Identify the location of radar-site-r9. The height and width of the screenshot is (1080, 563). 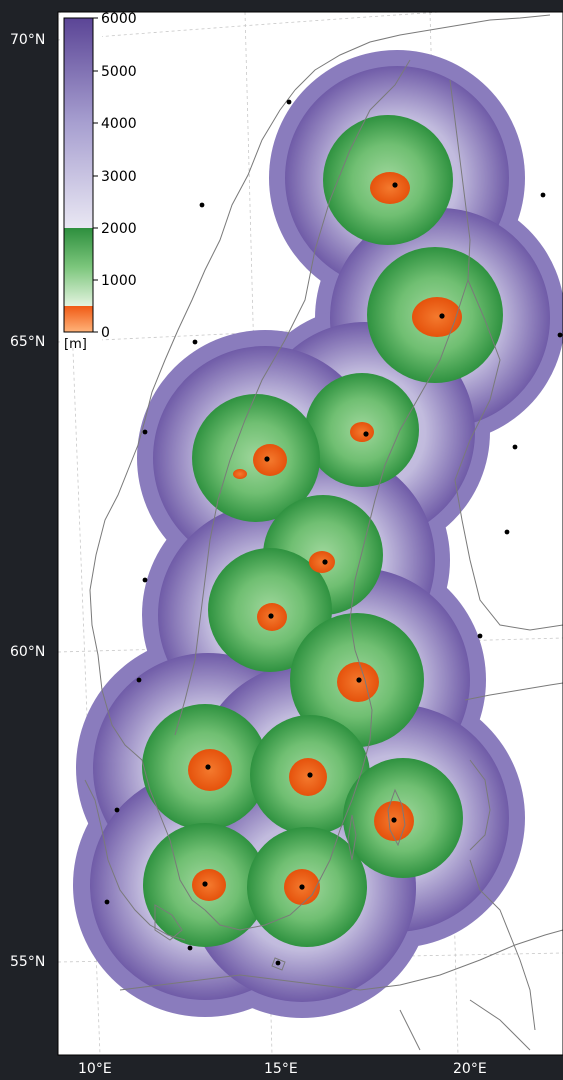
(310, 775).